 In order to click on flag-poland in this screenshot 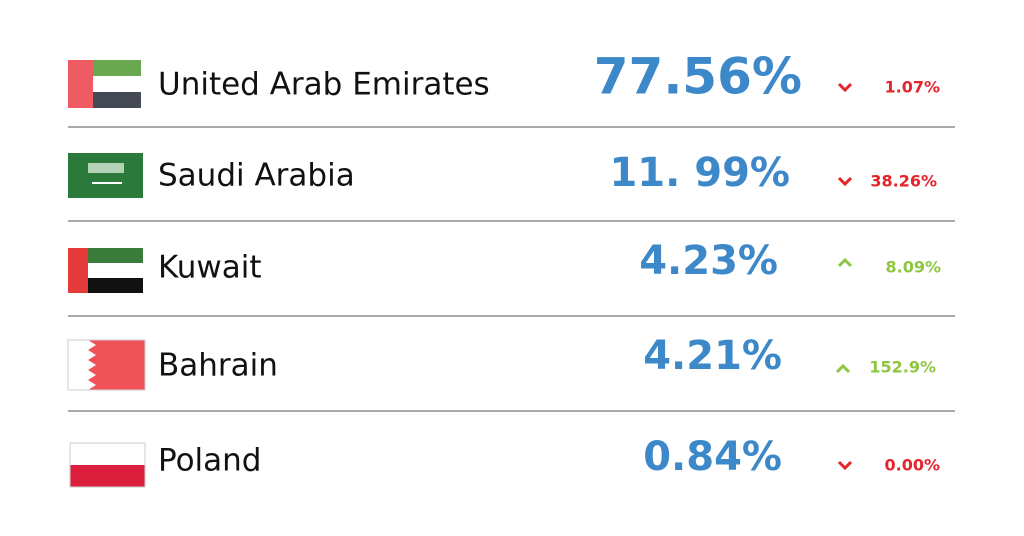, I will do `click(107, 465)`.